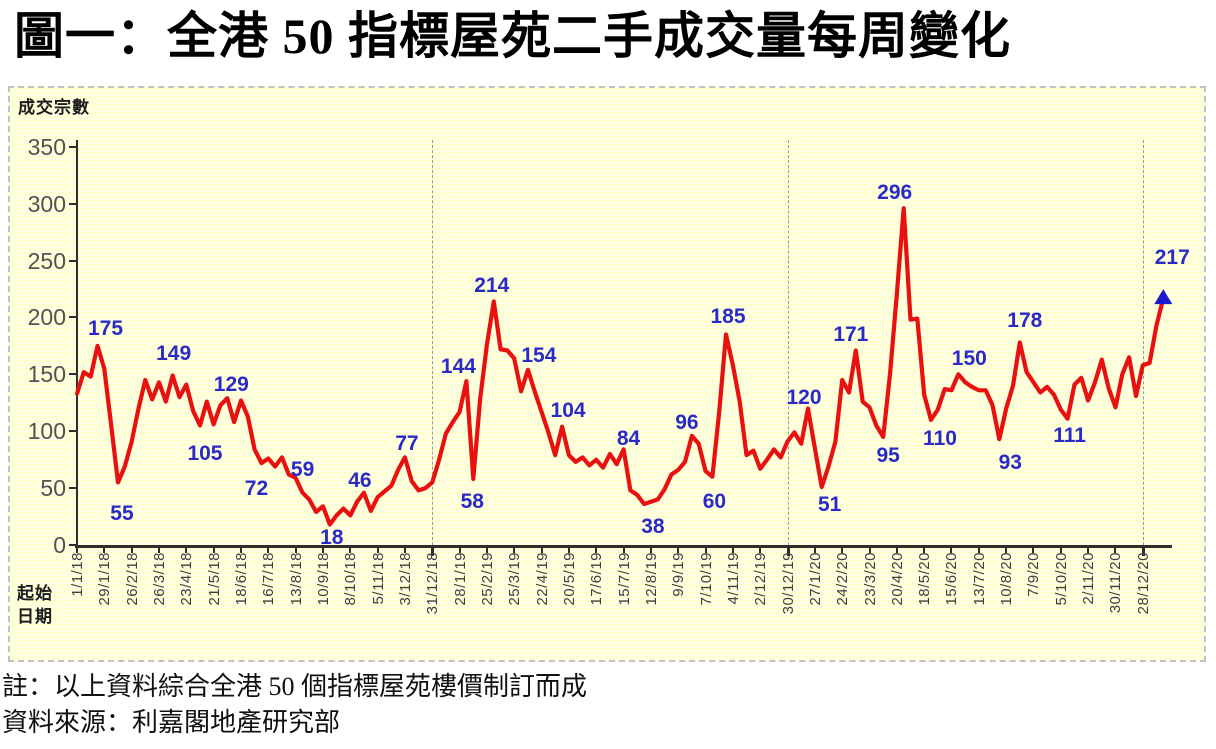  I want to click on data-point-label: 60, so click(714, 501).